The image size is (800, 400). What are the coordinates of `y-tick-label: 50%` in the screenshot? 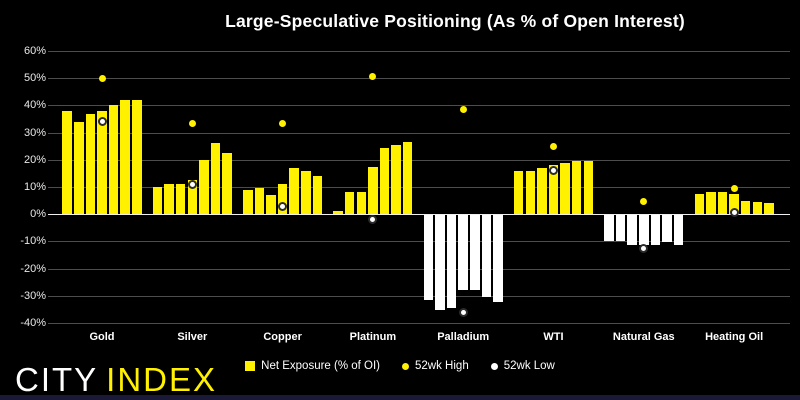 It's located at (34, 78).